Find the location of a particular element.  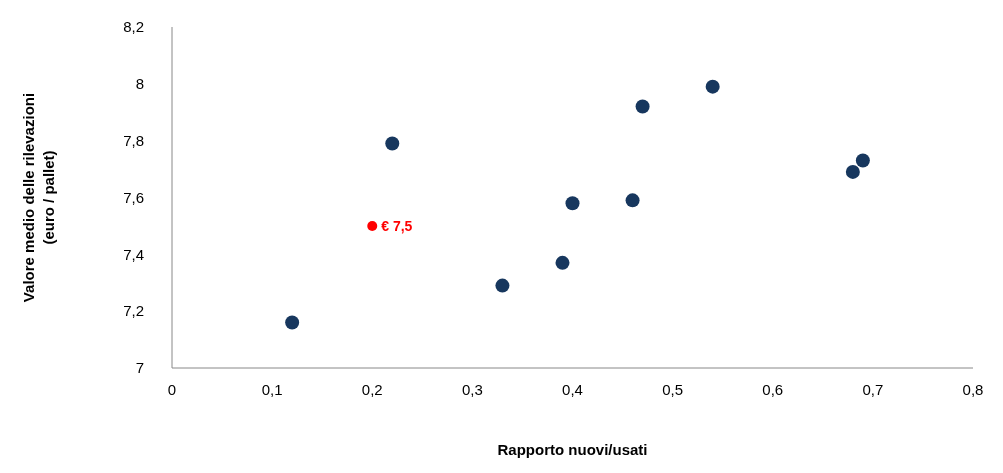

x-tick-label: 0,4 is located at coordinates (572, 389).